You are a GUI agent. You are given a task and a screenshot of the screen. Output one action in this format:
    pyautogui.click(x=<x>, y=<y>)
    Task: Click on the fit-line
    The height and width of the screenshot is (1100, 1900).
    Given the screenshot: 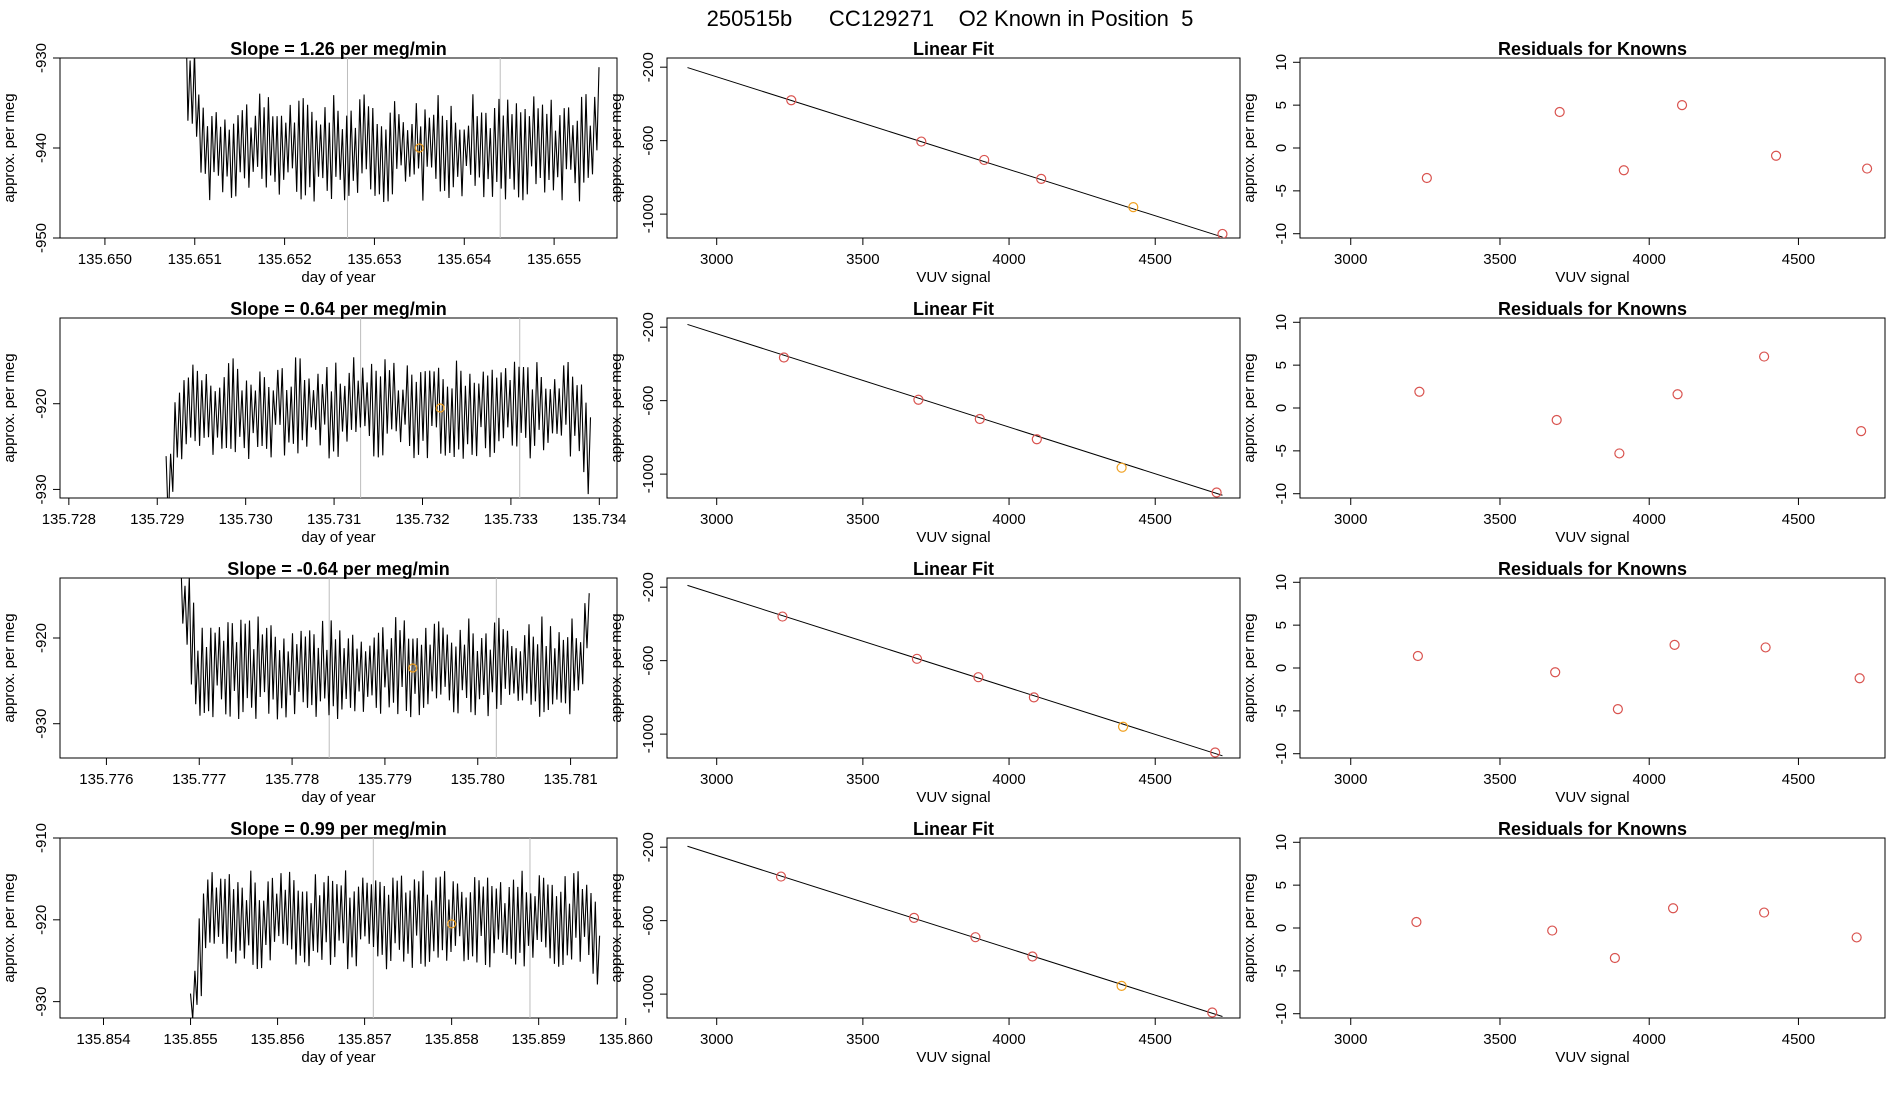 What is the action you would take?
    pyautogui.click(x=955, y=409)
    